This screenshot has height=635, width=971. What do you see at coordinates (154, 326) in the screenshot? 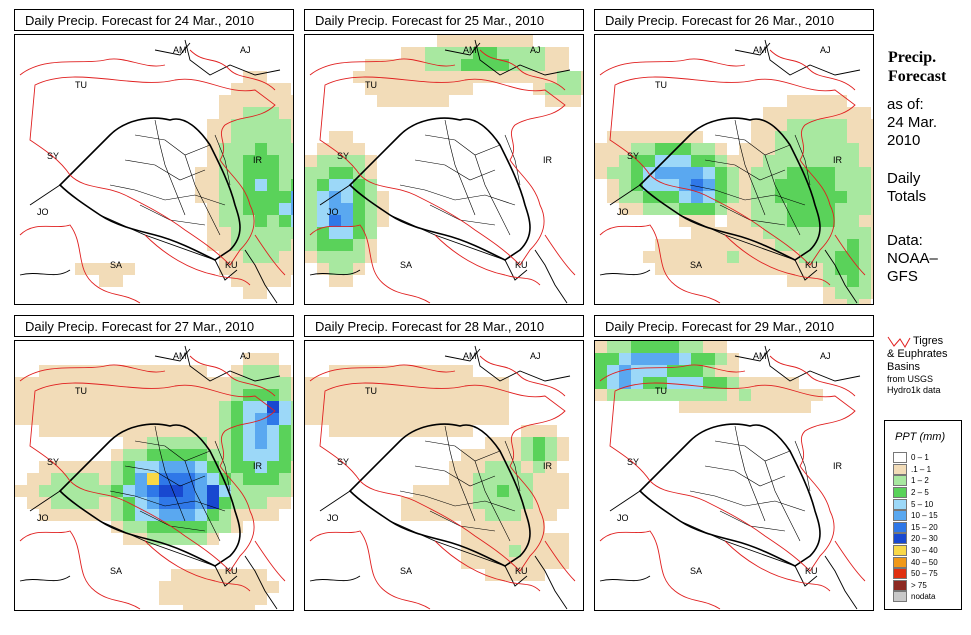
I see `panel-title: Daily Precip. Forecast for 27 Mar., 2010` at bounding box center [154, 326].